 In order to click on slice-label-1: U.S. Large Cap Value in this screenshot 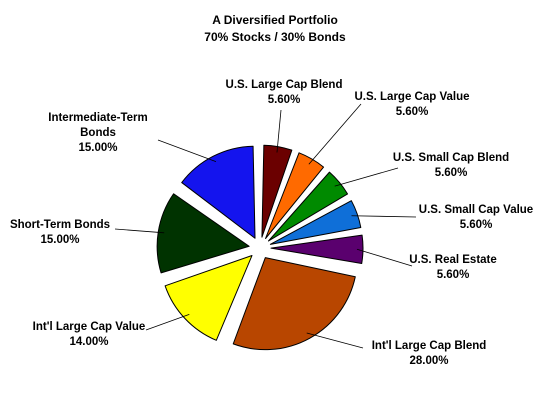, I will do `click(411, 97)`.